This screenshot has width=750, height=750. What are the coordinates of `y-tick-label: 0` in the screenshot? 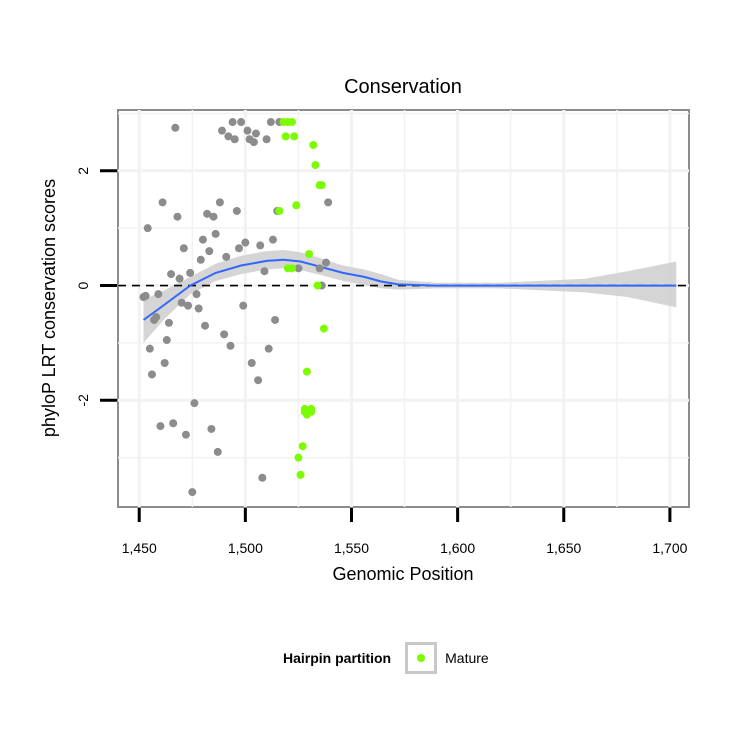 It's located at (83, 285).